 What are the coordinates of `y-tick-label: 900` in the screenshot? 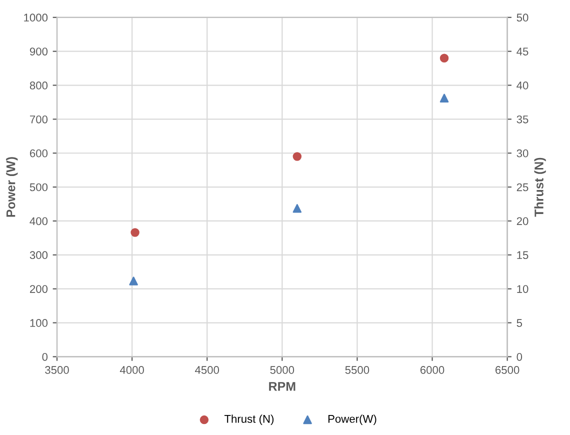 It's located at (39, 52).